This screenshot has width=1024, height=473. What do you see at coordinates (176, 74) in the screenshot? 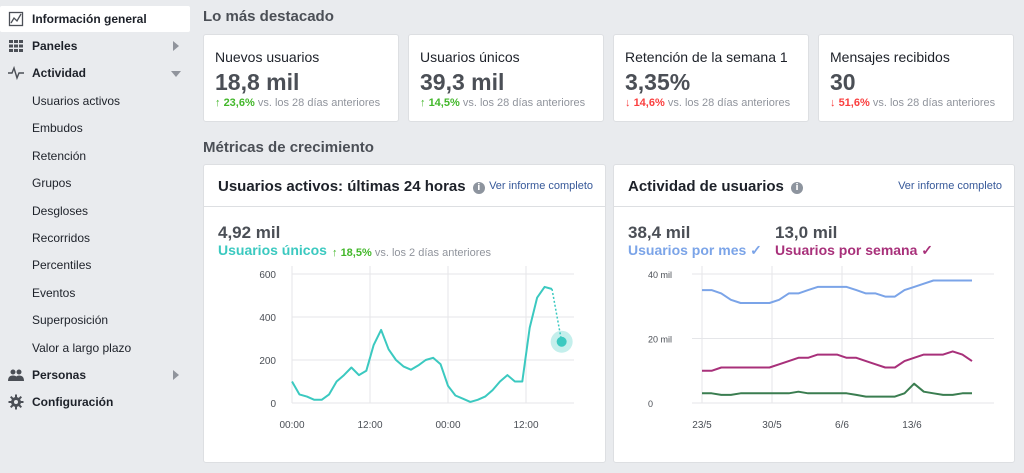
I see `chevron-down-icon` at bounding box center [176, 74].